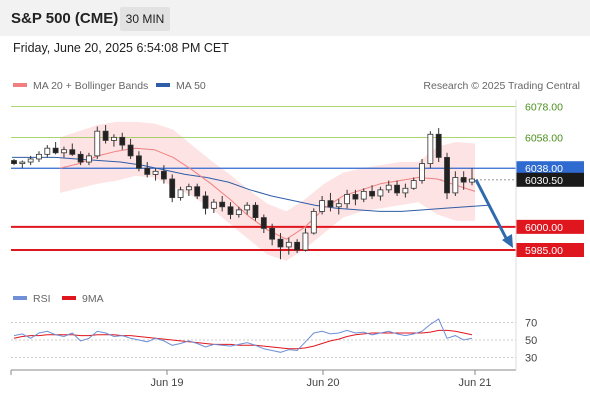 The image size is (590, 400). What do you see at coordinates (69, 298) in the screenshot?
I see `rsi-ma-legend-swatch` at bounding box center [69, 298].